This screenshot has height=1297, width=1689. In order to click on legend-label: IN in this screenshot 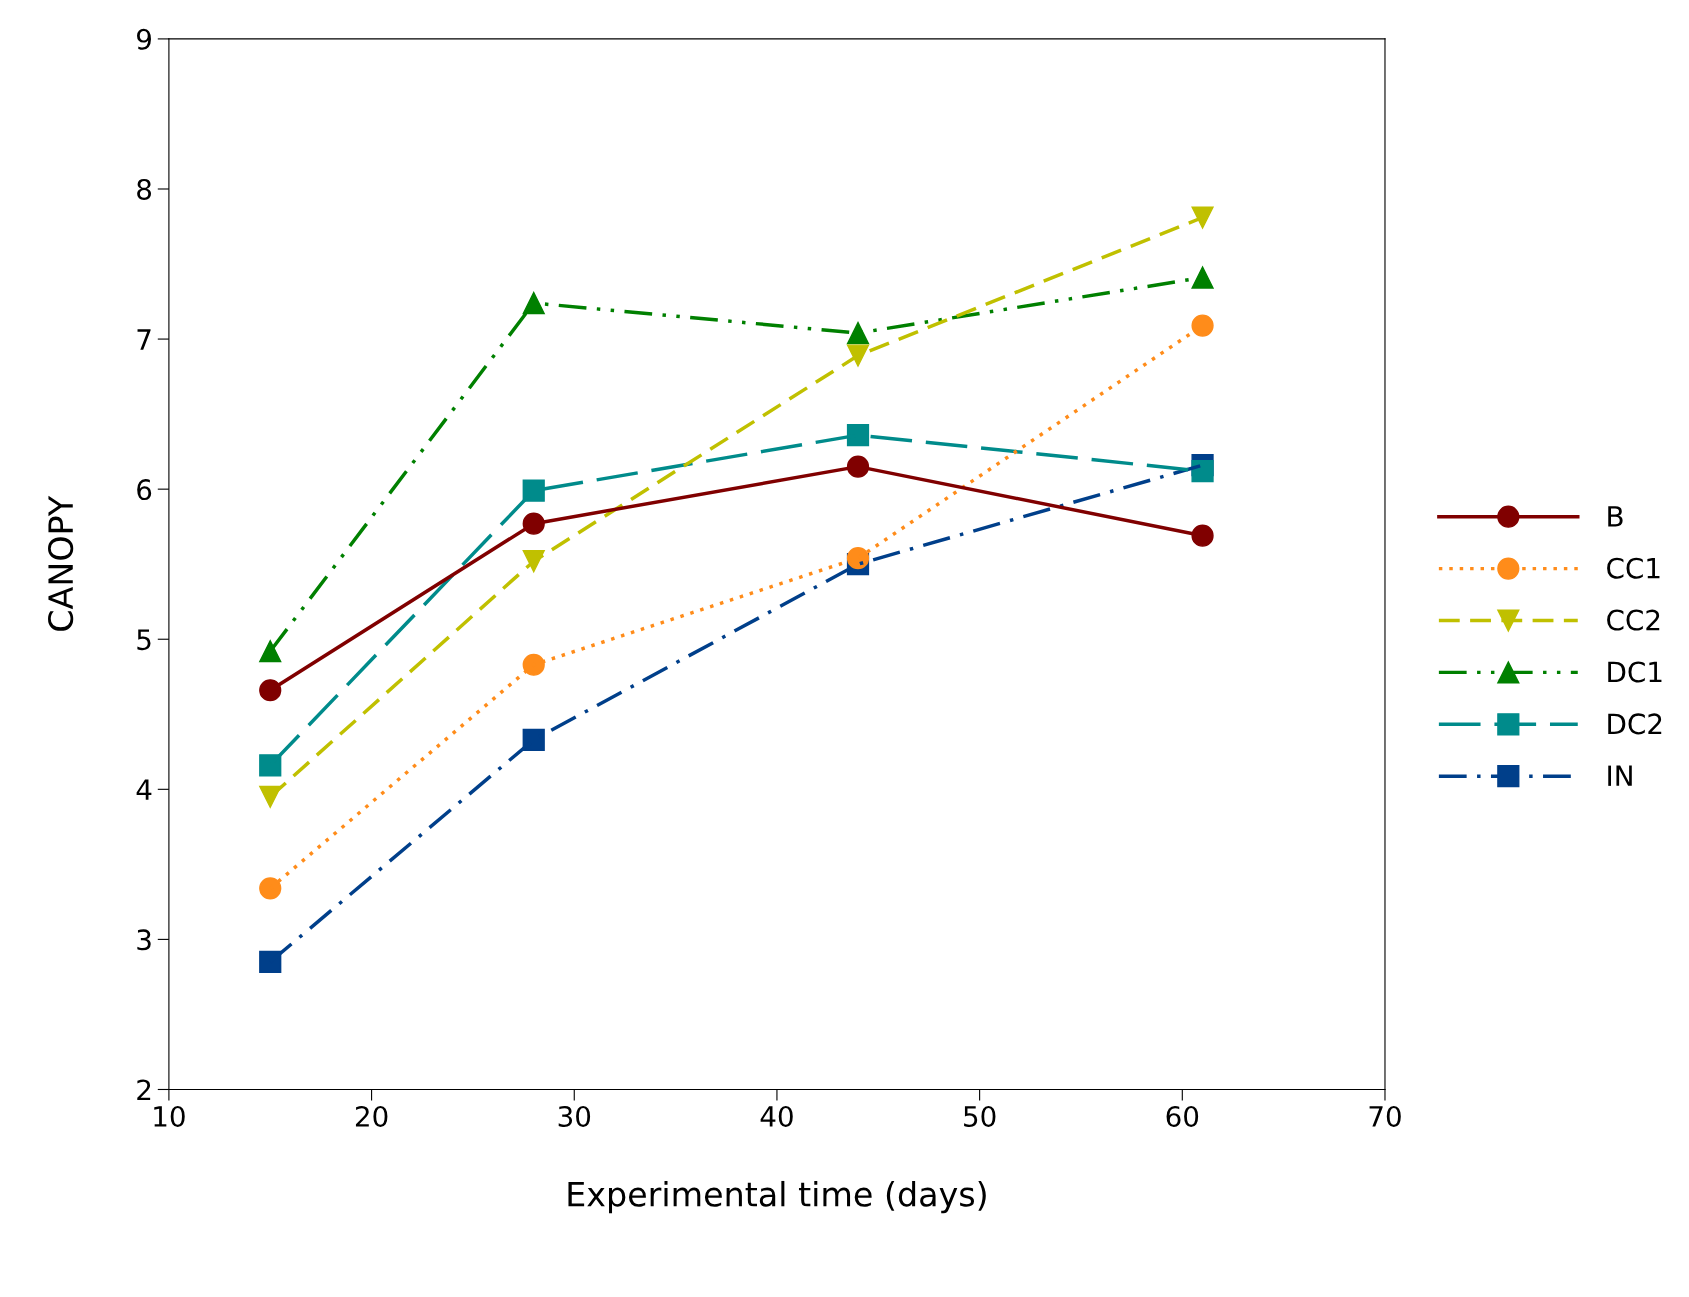, I will do `click(1620, 775)`.